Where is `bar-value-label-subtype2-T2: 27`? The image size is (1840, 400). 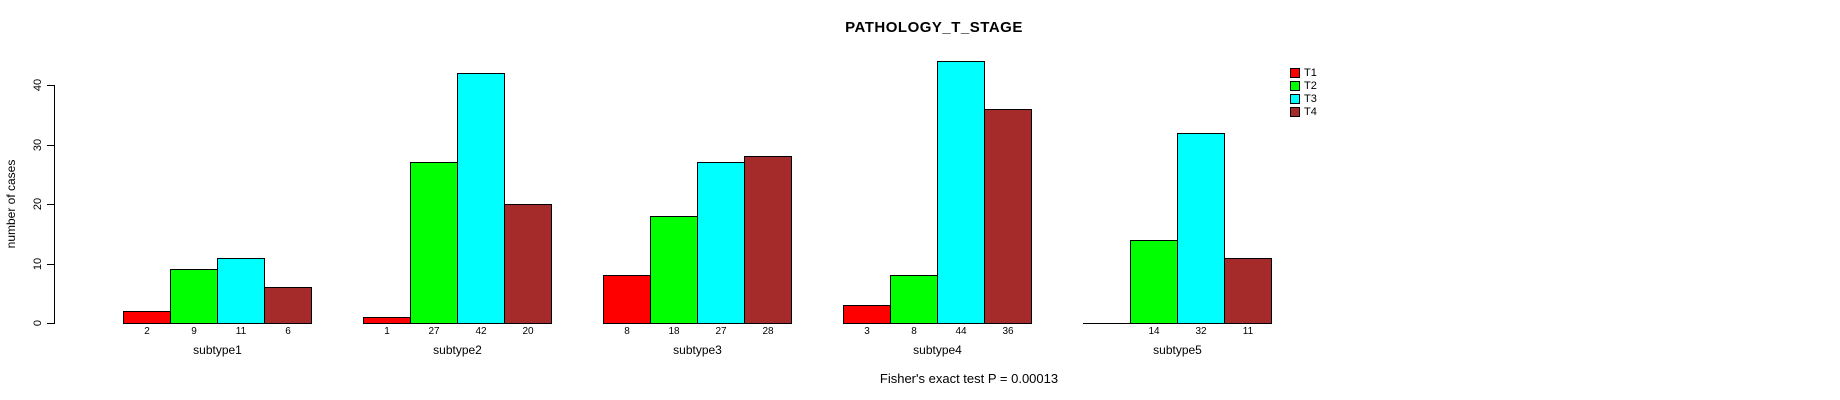
bar-value-label-subtype2-T2: 27 is located at coordinates (434, 331).